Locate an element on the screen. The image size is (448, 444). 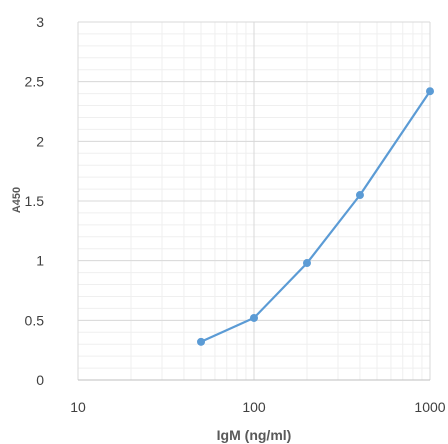
y-tick-label: 1.5 is located at coordinates (35, 201).